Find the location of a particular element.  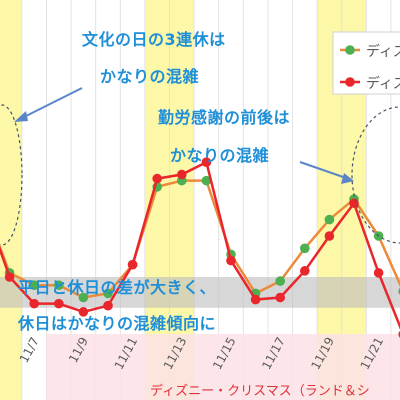

callout-ellipse-left is located at coordinates (11, 175).